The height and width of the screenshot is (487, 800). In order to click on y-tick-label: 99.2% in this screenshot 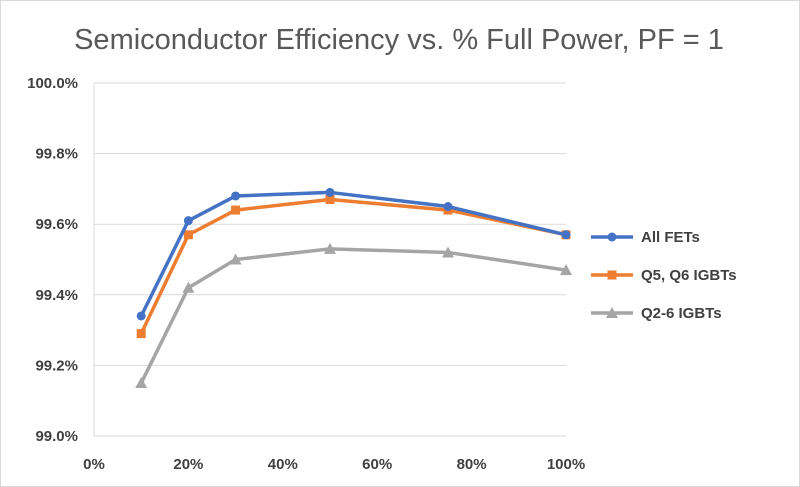, I will do `click(56, 365)`.